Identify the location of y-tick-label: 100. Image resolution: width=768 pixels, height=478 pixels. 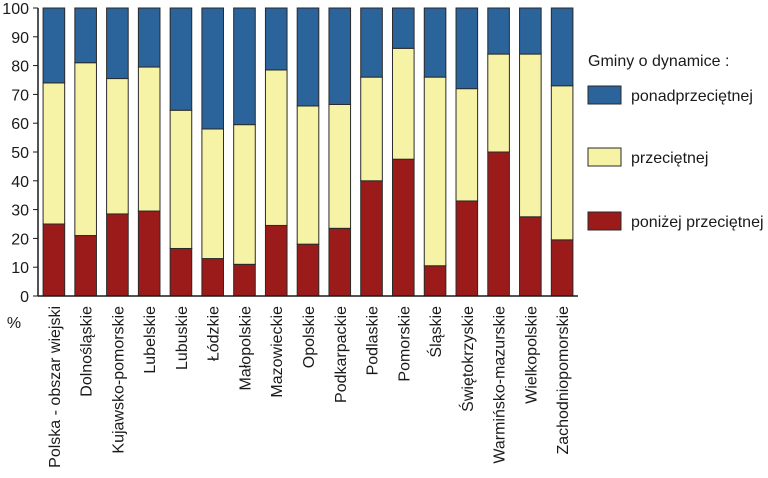
(15, 9).